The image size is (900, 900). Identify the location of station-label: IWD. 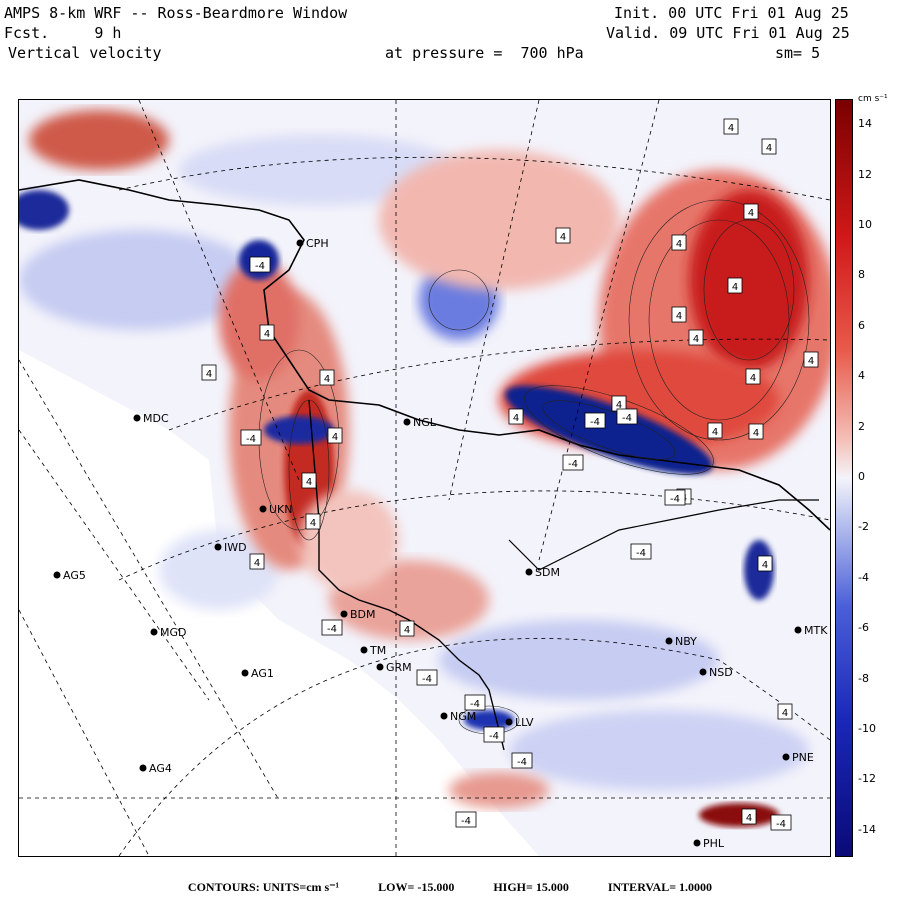
(235, 547).